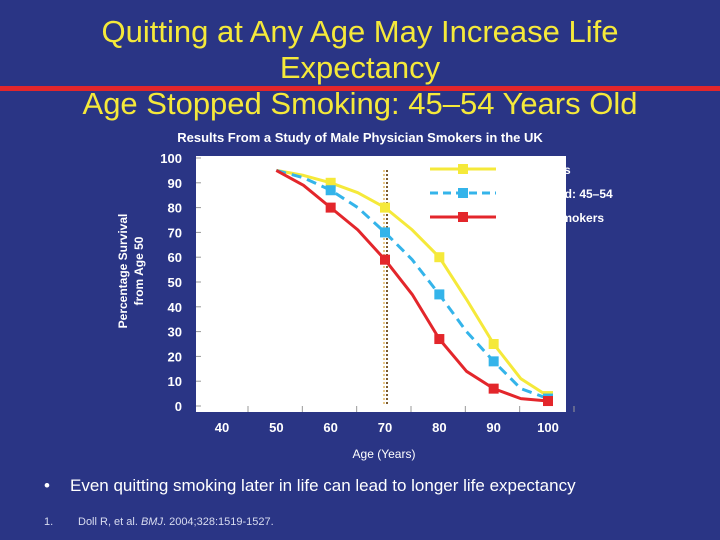  I want to click on x-tick-label: 100, so click(548, 427).